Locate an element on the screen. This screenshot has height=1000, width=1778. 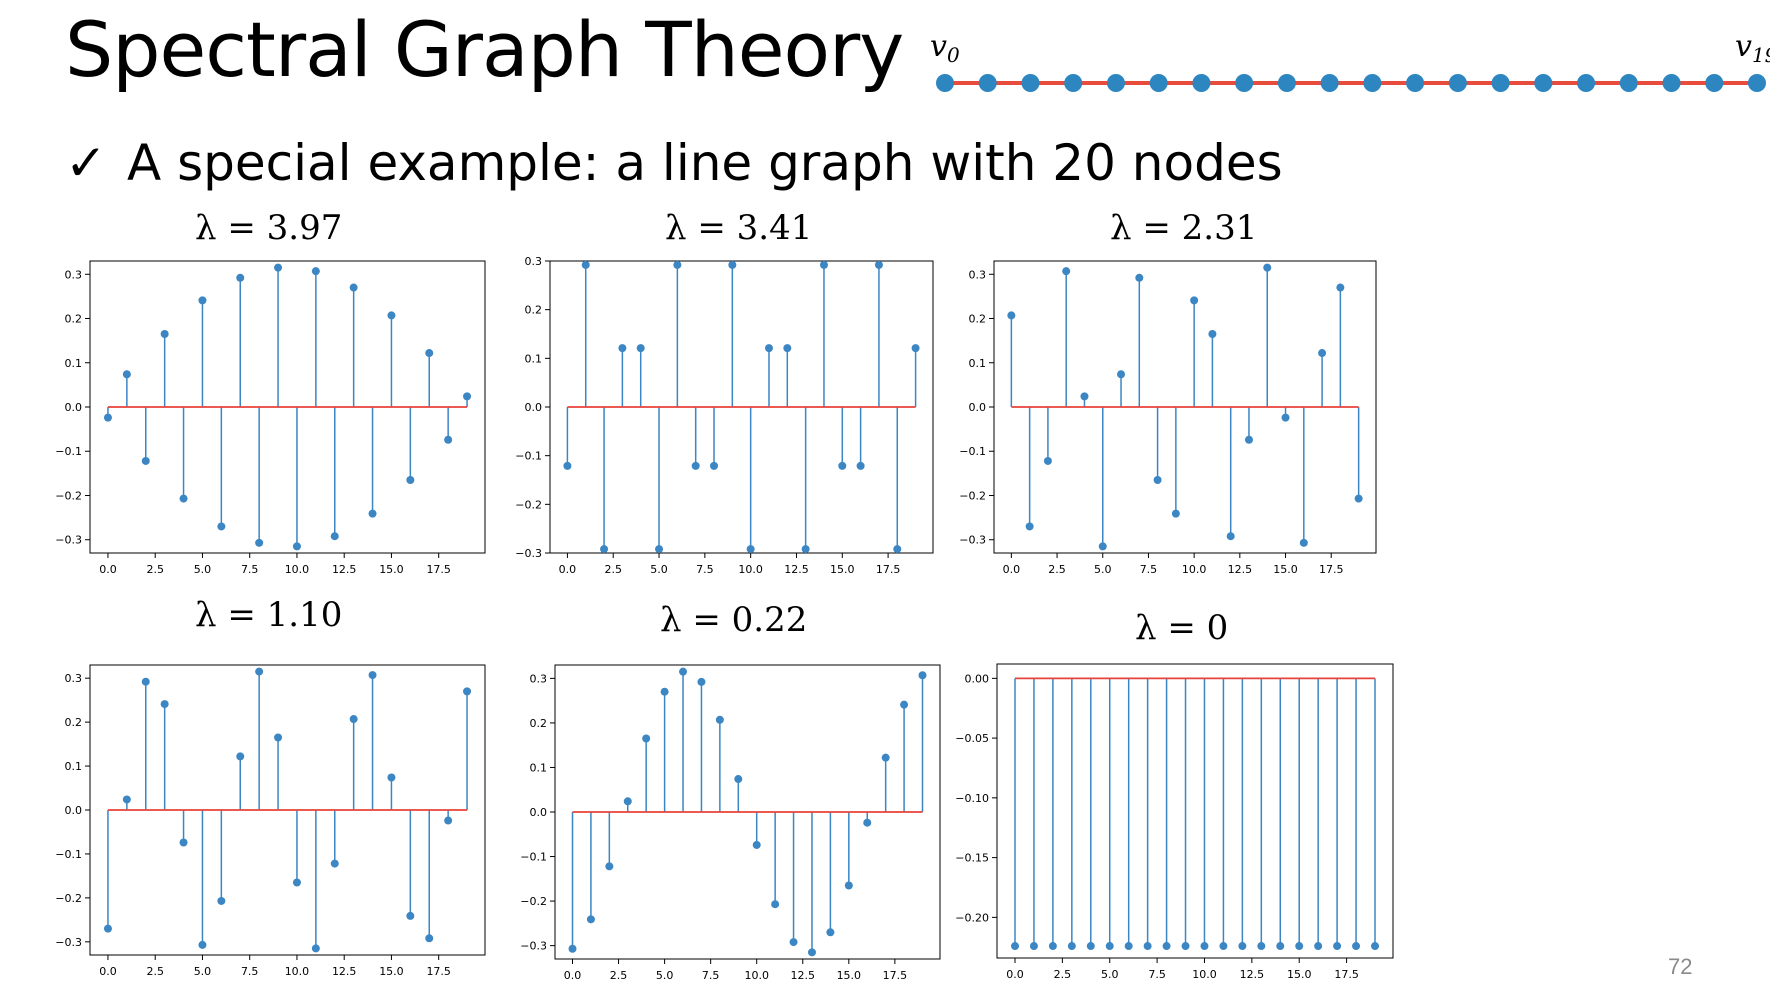
y-tick-label: 0.00 is located at coordinates (977, 678).